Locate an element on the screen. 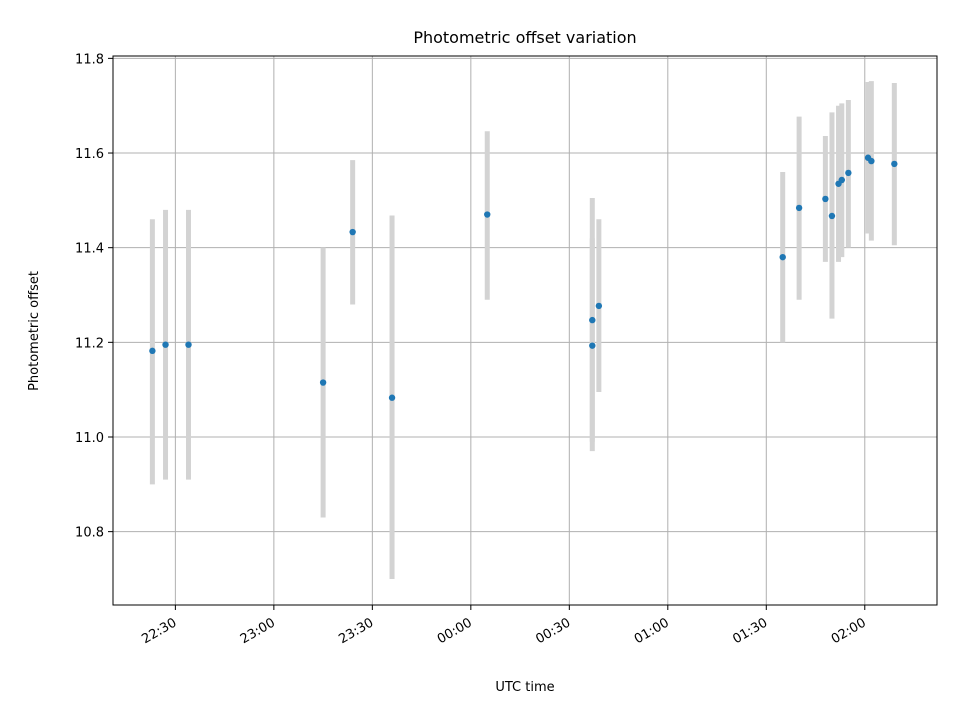 The image size is (960, 720). y-tick-label: 11.4 is located at coordinates (89, 249).